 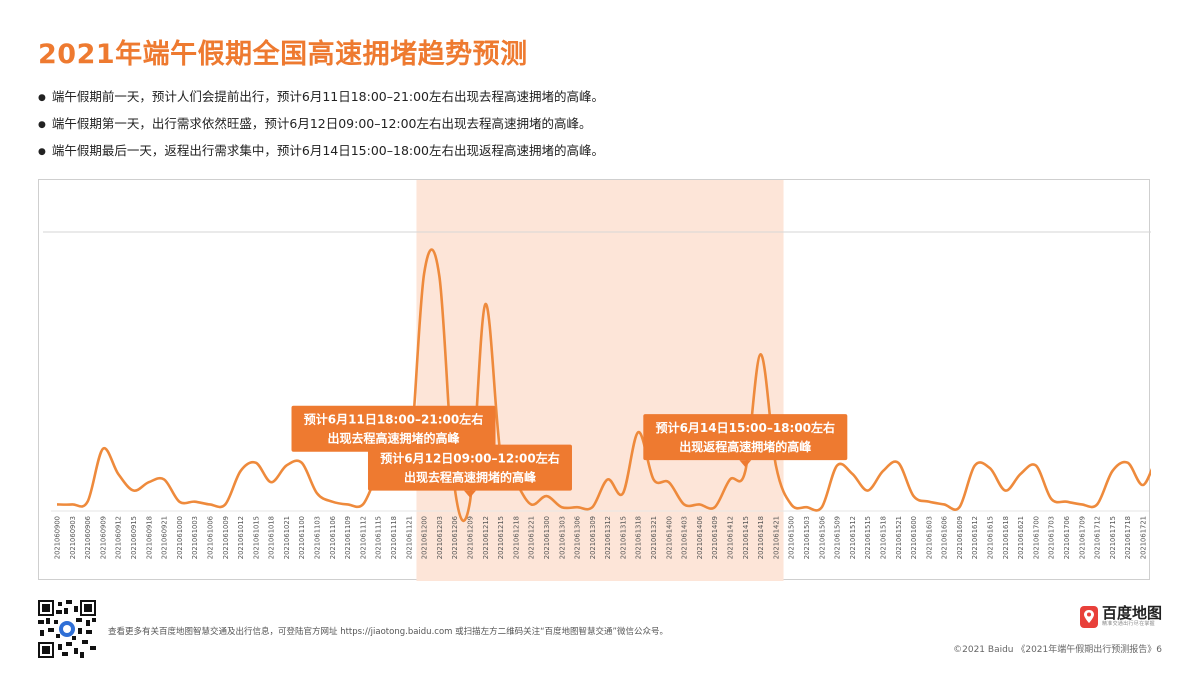 I want to click on x-tick-label: 2021061103, so click(x=318, y=537).